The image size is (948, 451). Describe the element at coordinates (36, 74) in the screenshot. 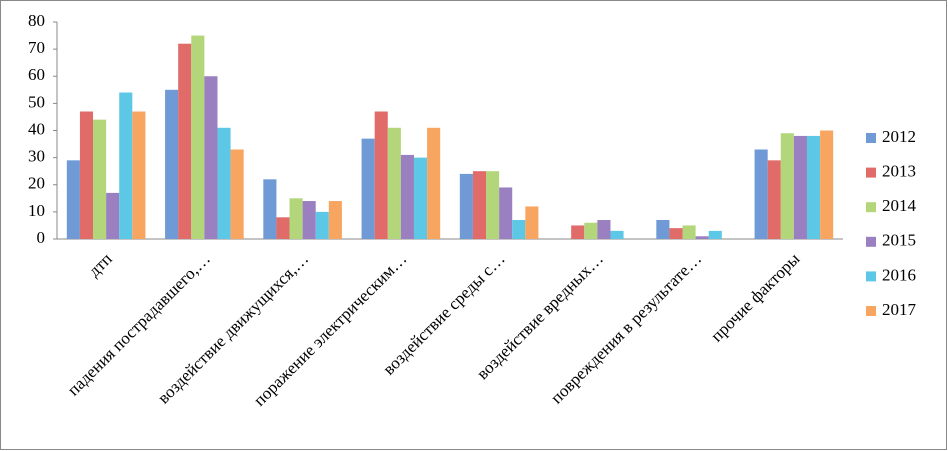

I see `y-tick-label: 60` at that location.